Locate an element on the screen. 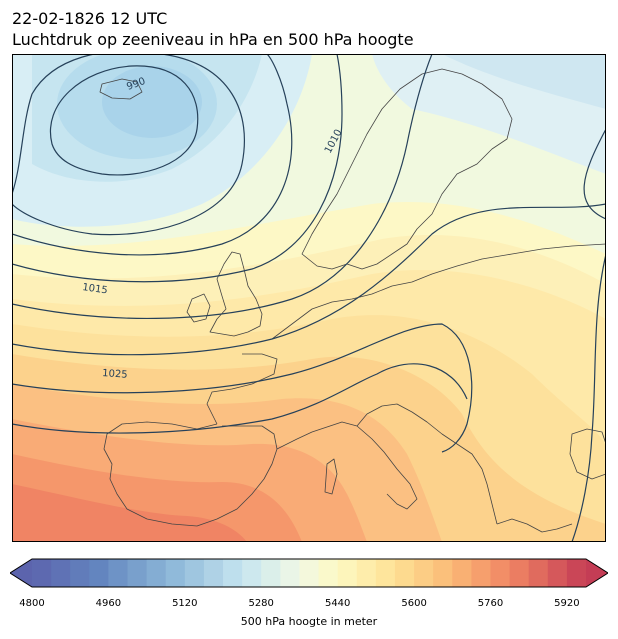 The image size is (618, 639). height-colorbar is located at coordinates (309, 573).